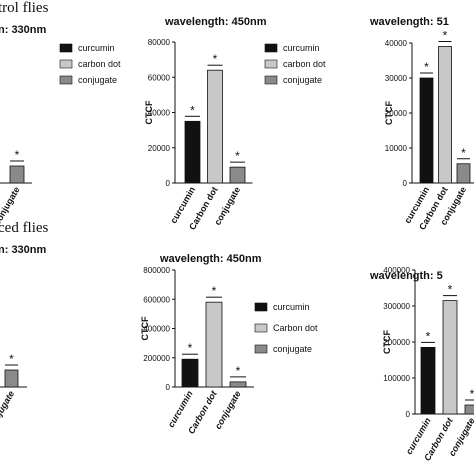  I want to click on chart-title: wavelength: 5, so click(406, 276).